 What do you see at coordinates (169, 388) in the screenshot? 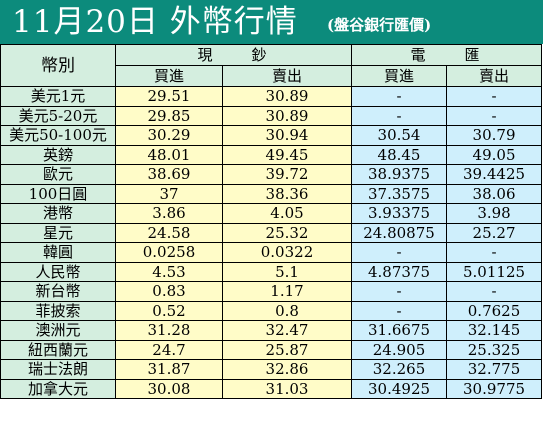
I see `cash-buy-cell: 30.08` at bounding box center [169, 388].